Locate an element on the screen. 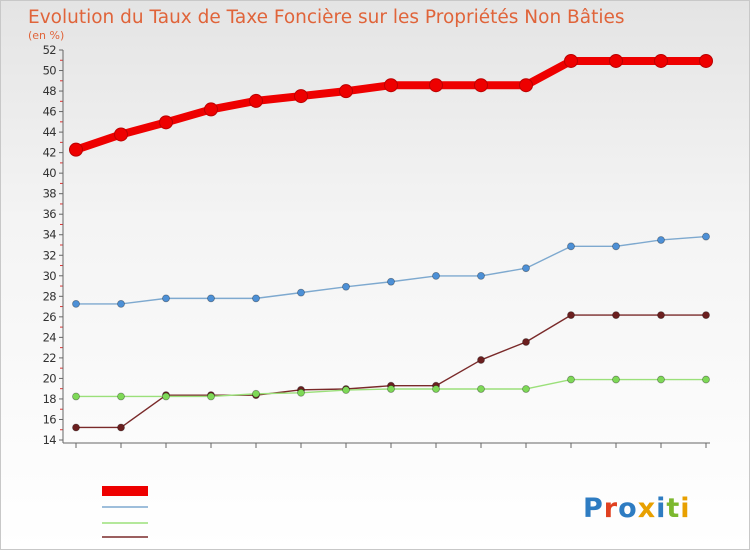 The width and height of the screenshot is (750, 550). y-tick-label: 44 is located at coordinates (50, 132).